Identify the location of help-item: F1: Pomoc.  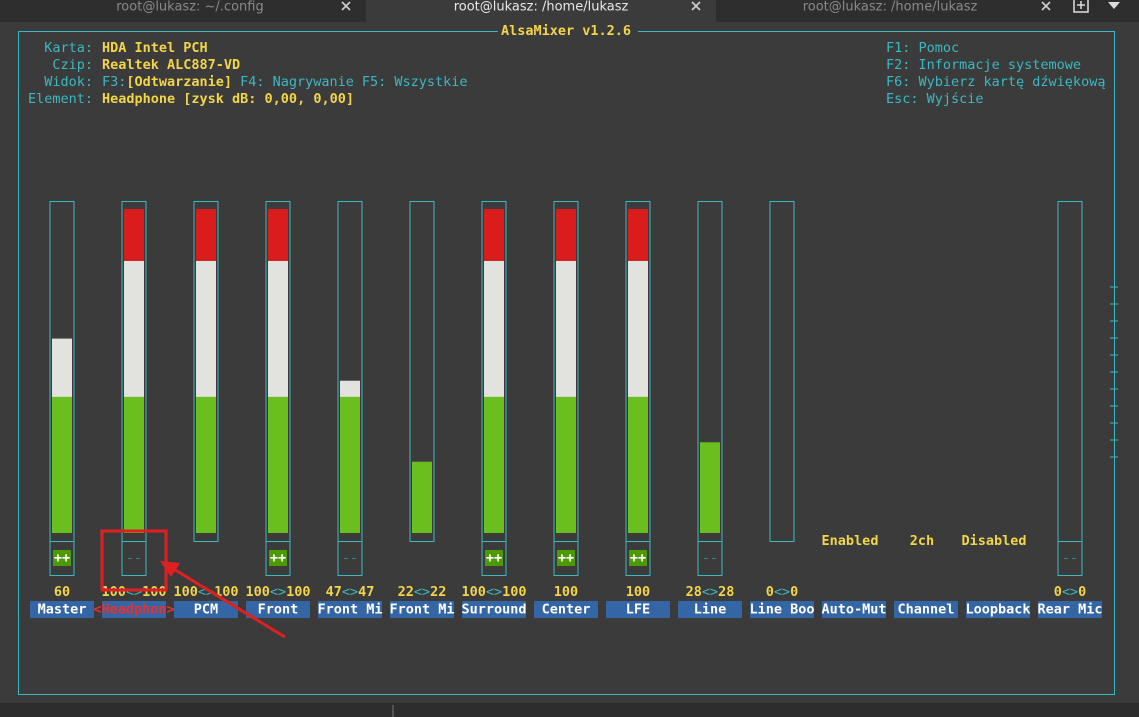
(922, 48).